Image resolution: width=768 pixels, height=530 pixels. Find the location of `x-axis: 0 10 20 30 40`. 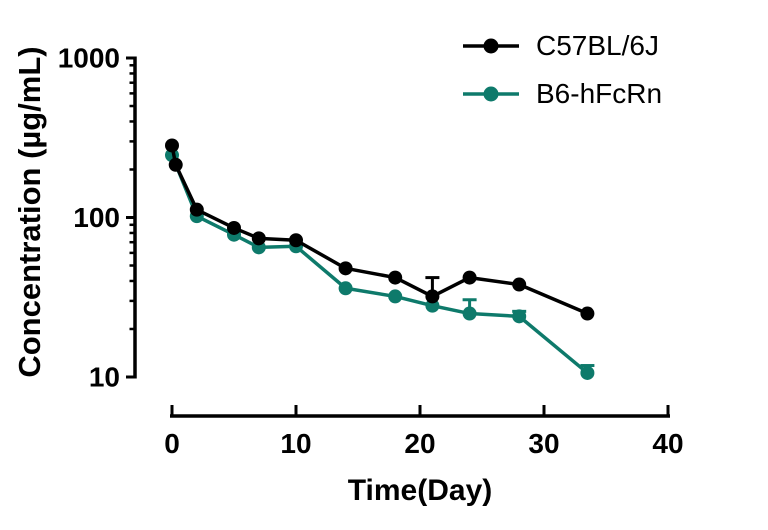

x-axis: 0 10 20 30 40 is located at coordinates (424, 432).